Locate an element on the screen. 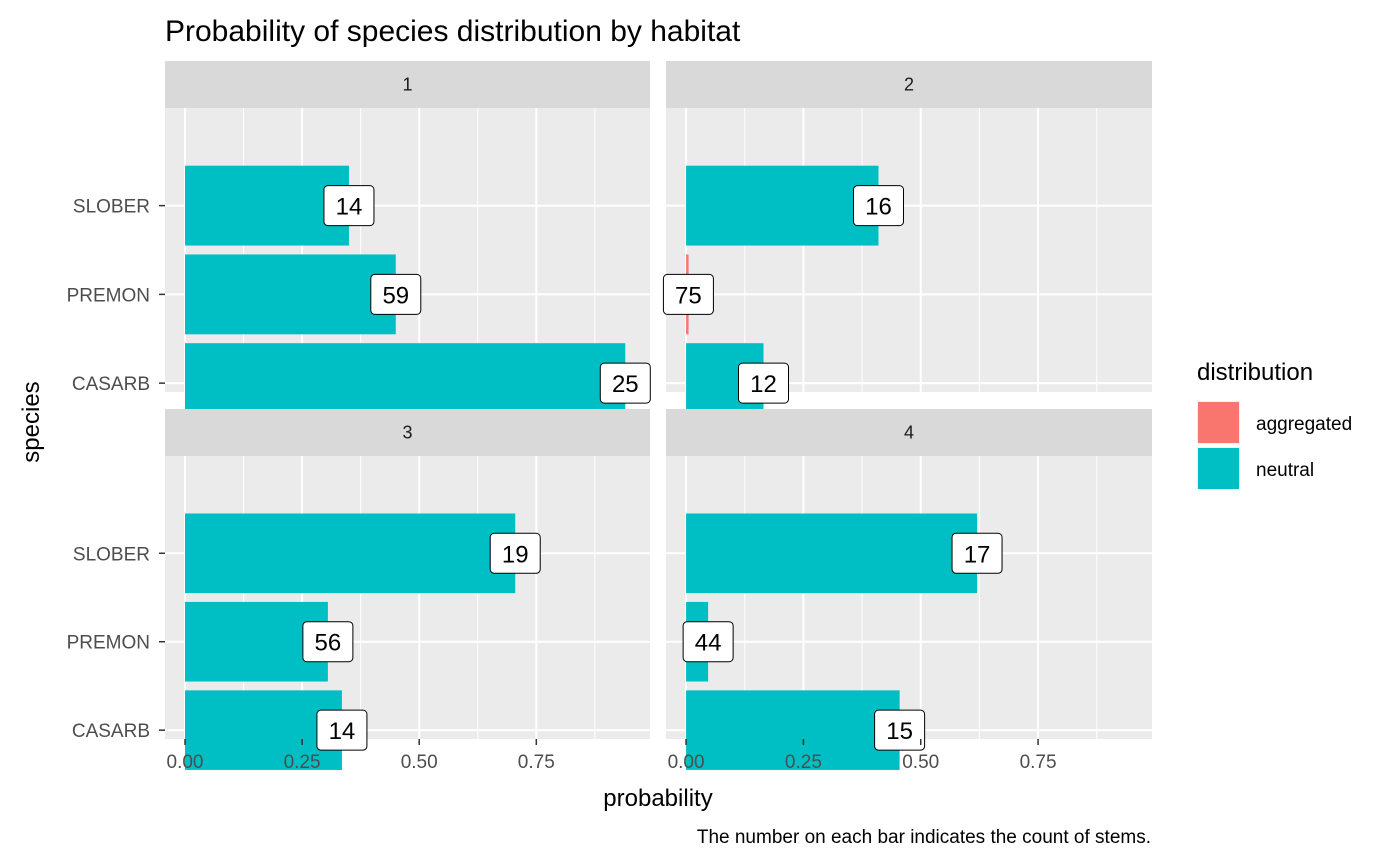  legend-key-aggregated is located at coordinates (1218, 422).